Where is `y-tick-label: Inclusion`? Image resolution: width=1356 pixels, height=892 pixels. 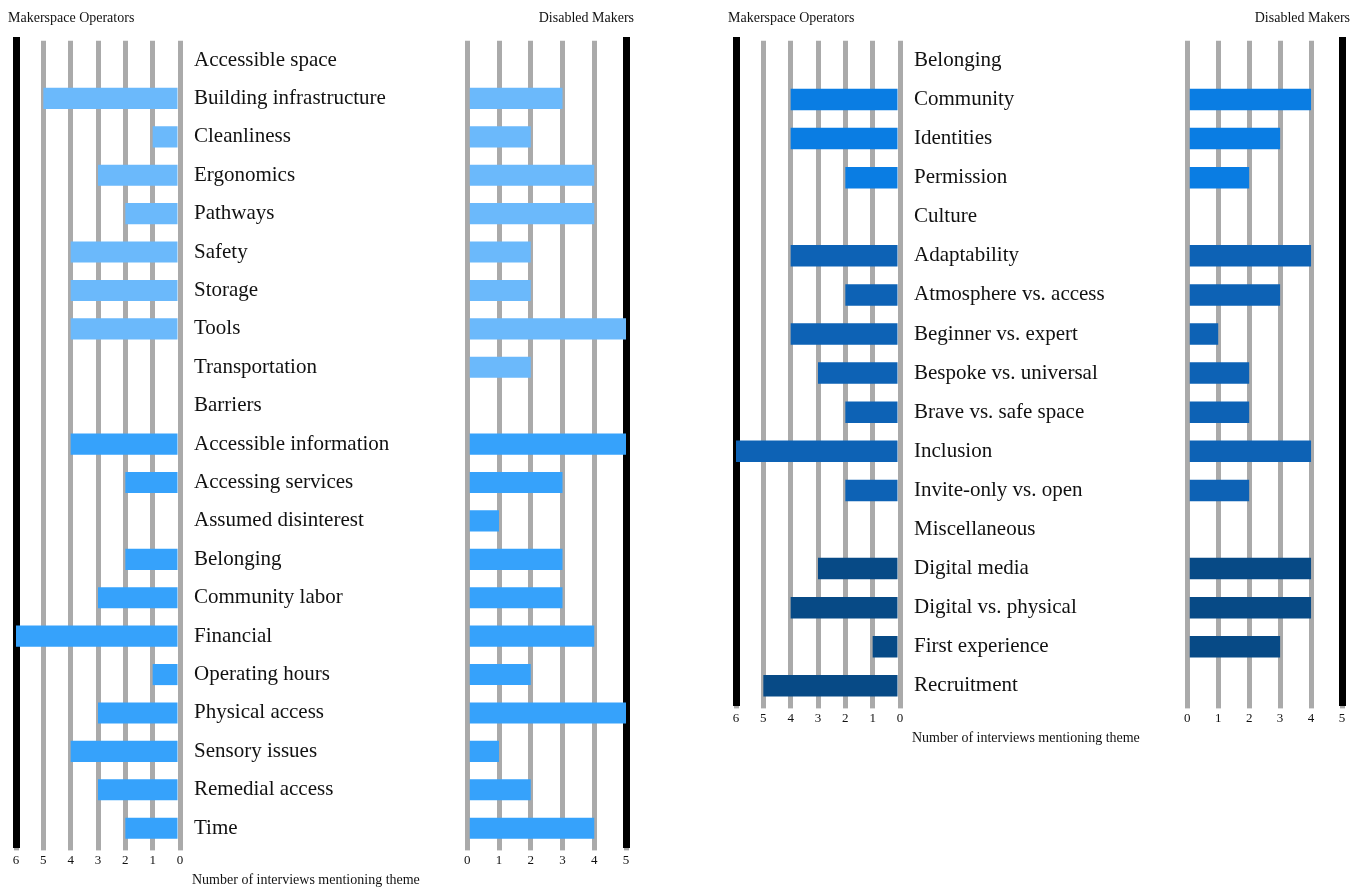
y-tick-label: Inclusion is located at coordinates (953, 449).